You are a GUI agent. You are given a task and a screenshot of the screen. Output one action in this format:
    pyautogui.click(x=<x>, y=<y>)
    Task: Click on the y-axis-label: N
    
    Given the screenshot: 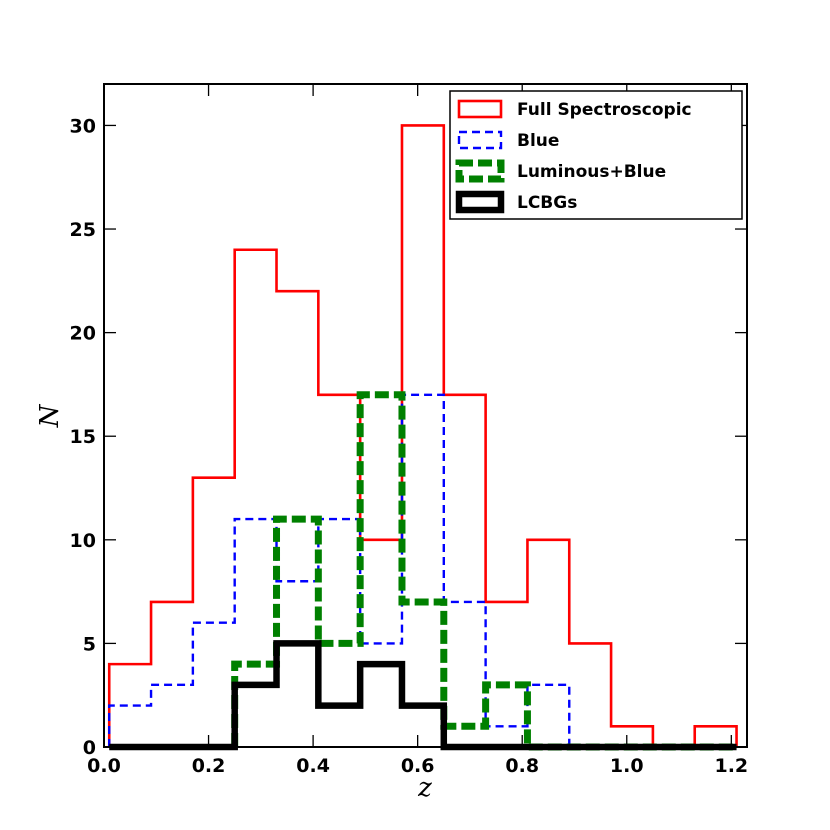 What is the action you would take?
    pyautogui.click(x=50, y=415)
    